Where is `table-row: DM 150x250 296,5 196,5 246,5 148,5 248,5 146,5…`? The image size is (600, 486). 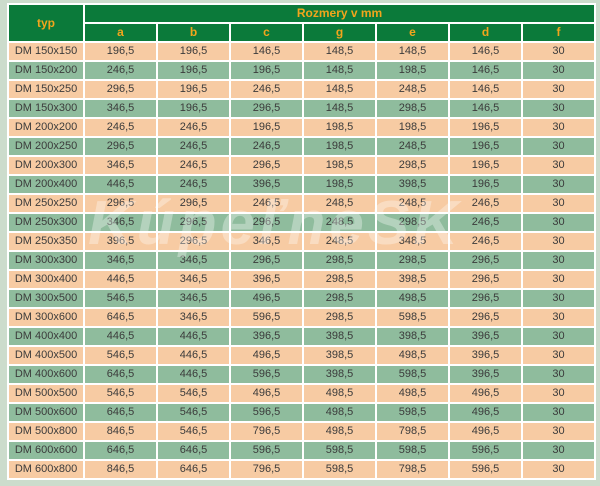 table-row: DM 150x250 296,5 196,5 246,5 148,5 248,5 146,5… is located at coordinates (302, 89).